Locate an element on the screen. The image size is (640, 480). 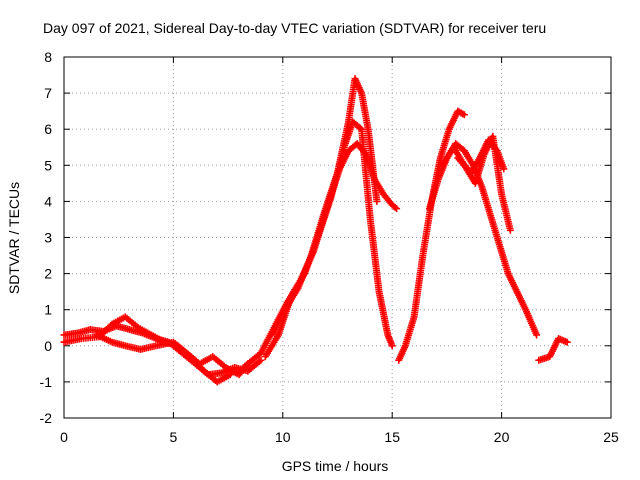
y-tick-label: -1 is located at coordinates (46, 382).